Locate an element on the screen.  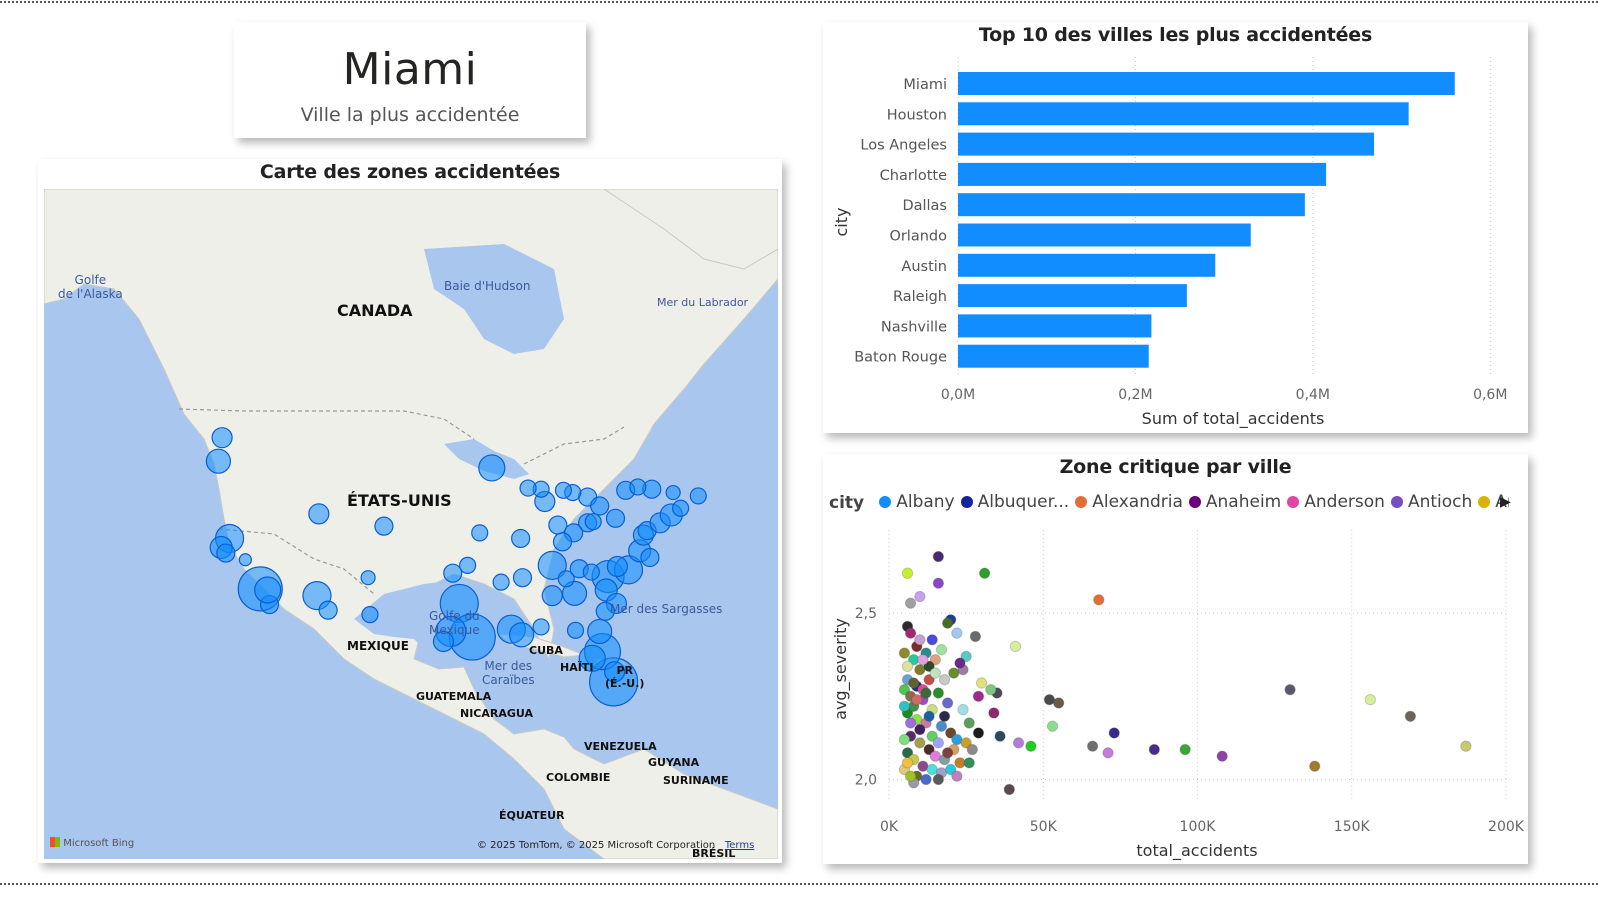
bing-logo: Microsoft Bing is located at coordinates (92, 843).